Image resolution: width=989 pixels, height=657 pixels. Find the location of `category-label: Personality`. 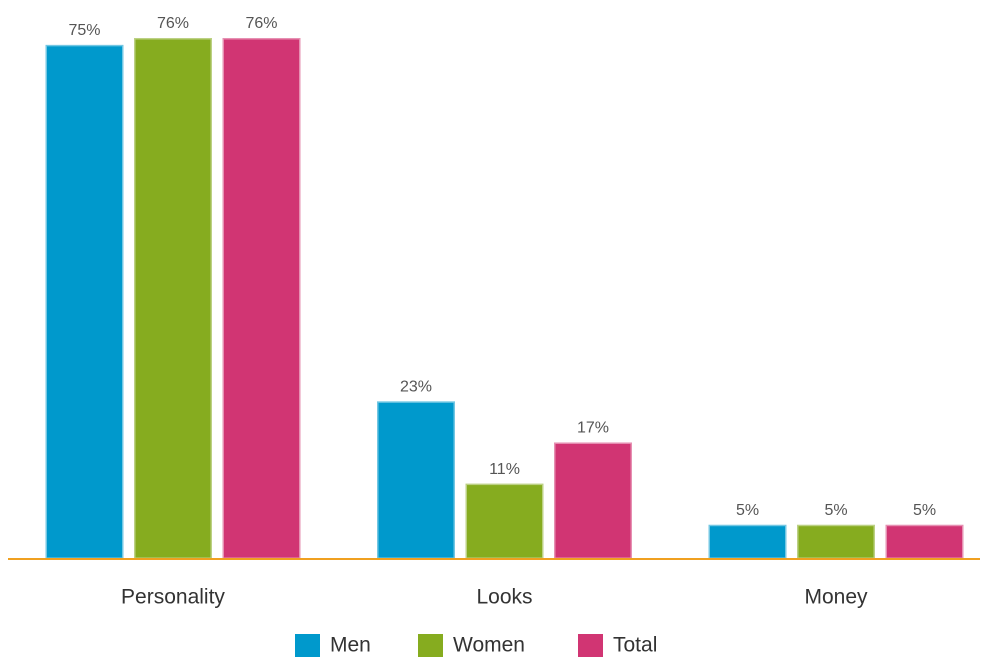

category-label: Personality is located at coordinates (173, 597).